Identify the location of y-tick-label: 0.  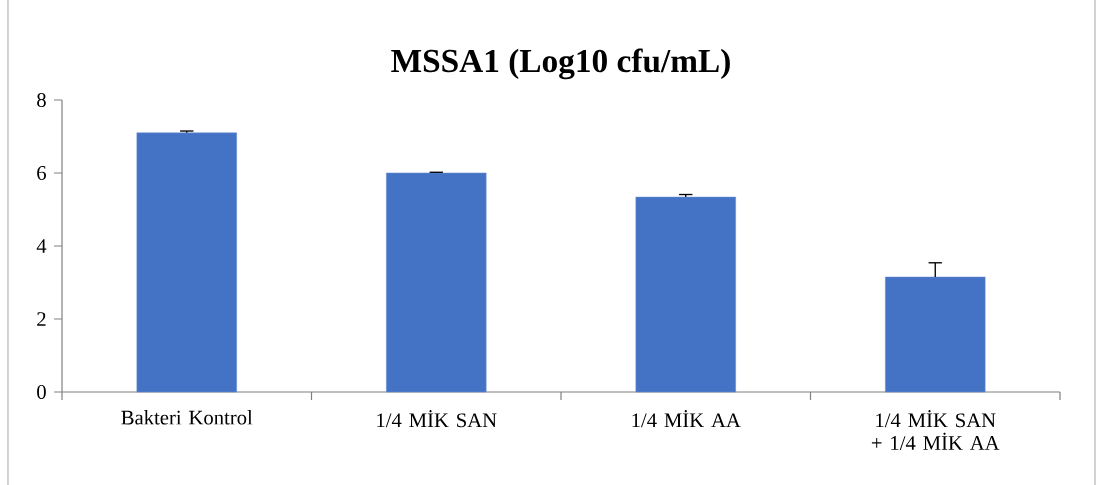
(41, 392).